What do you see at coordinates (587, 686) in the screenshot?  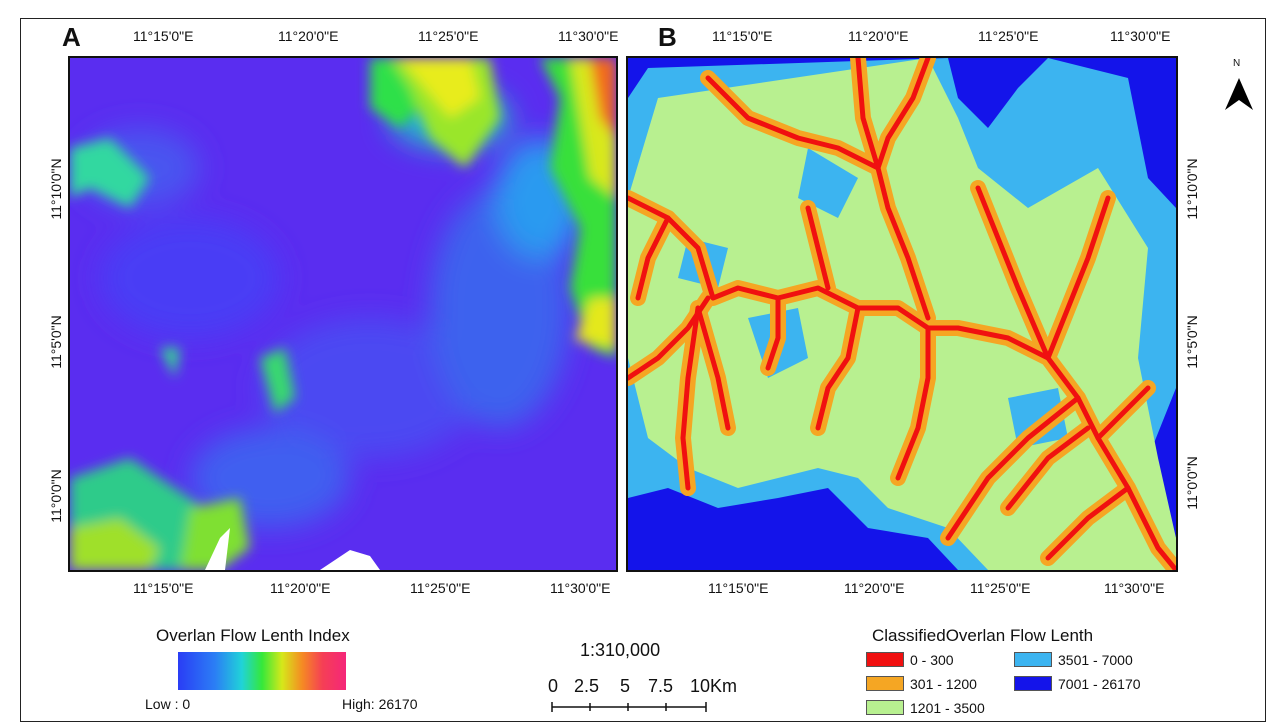 I see `scale-label: 2.5` at bounding box center [587, 686].